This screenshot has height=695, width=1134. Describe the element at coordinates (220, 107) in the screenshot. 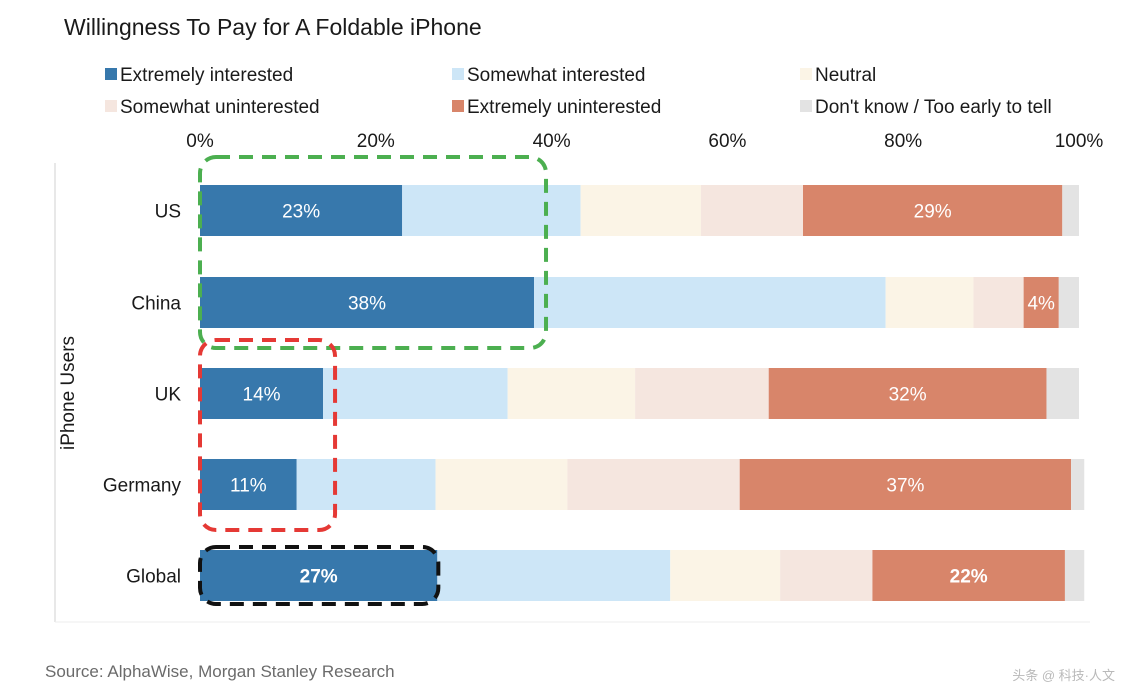

I see `legend-item-label: Somewhat uninterested` at that location.